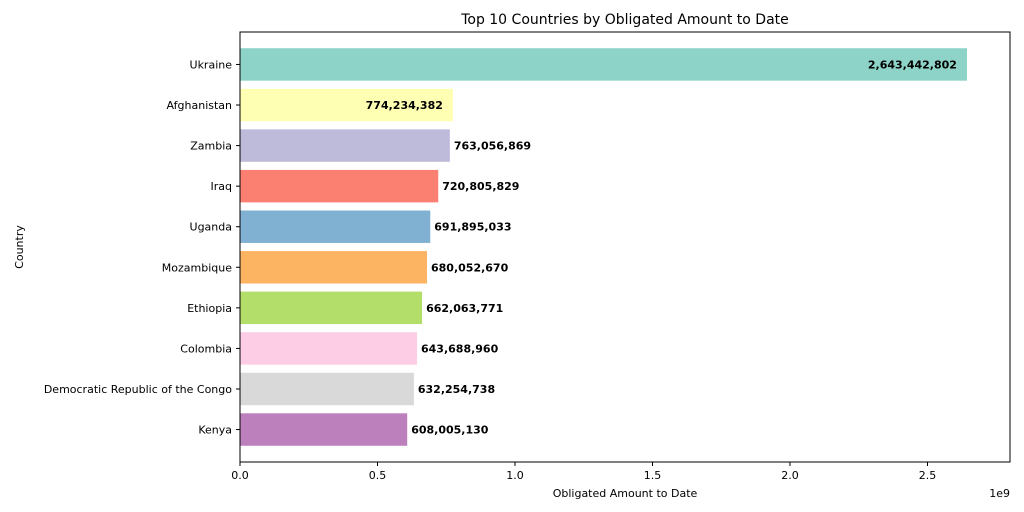  What do you see at coordinates (450, 430) in the screenshot?
I see `data-label: 608,005,130` at bounding box center [450, 430].